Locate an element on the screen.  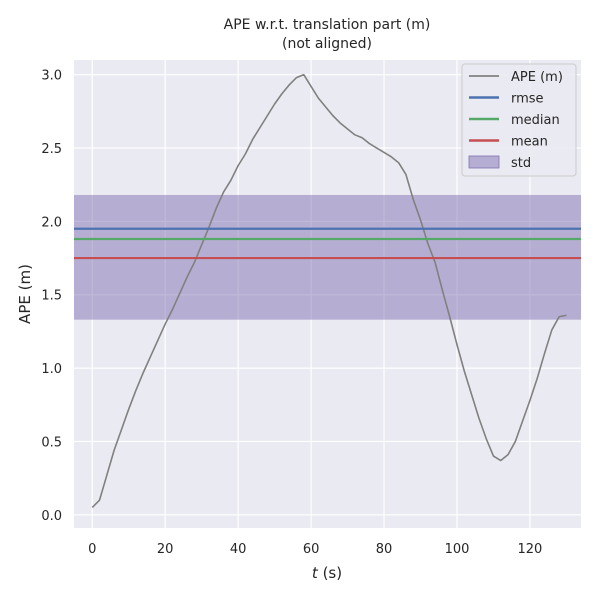
y-tick-label: 2.5 is located at coordinates (51, 149).